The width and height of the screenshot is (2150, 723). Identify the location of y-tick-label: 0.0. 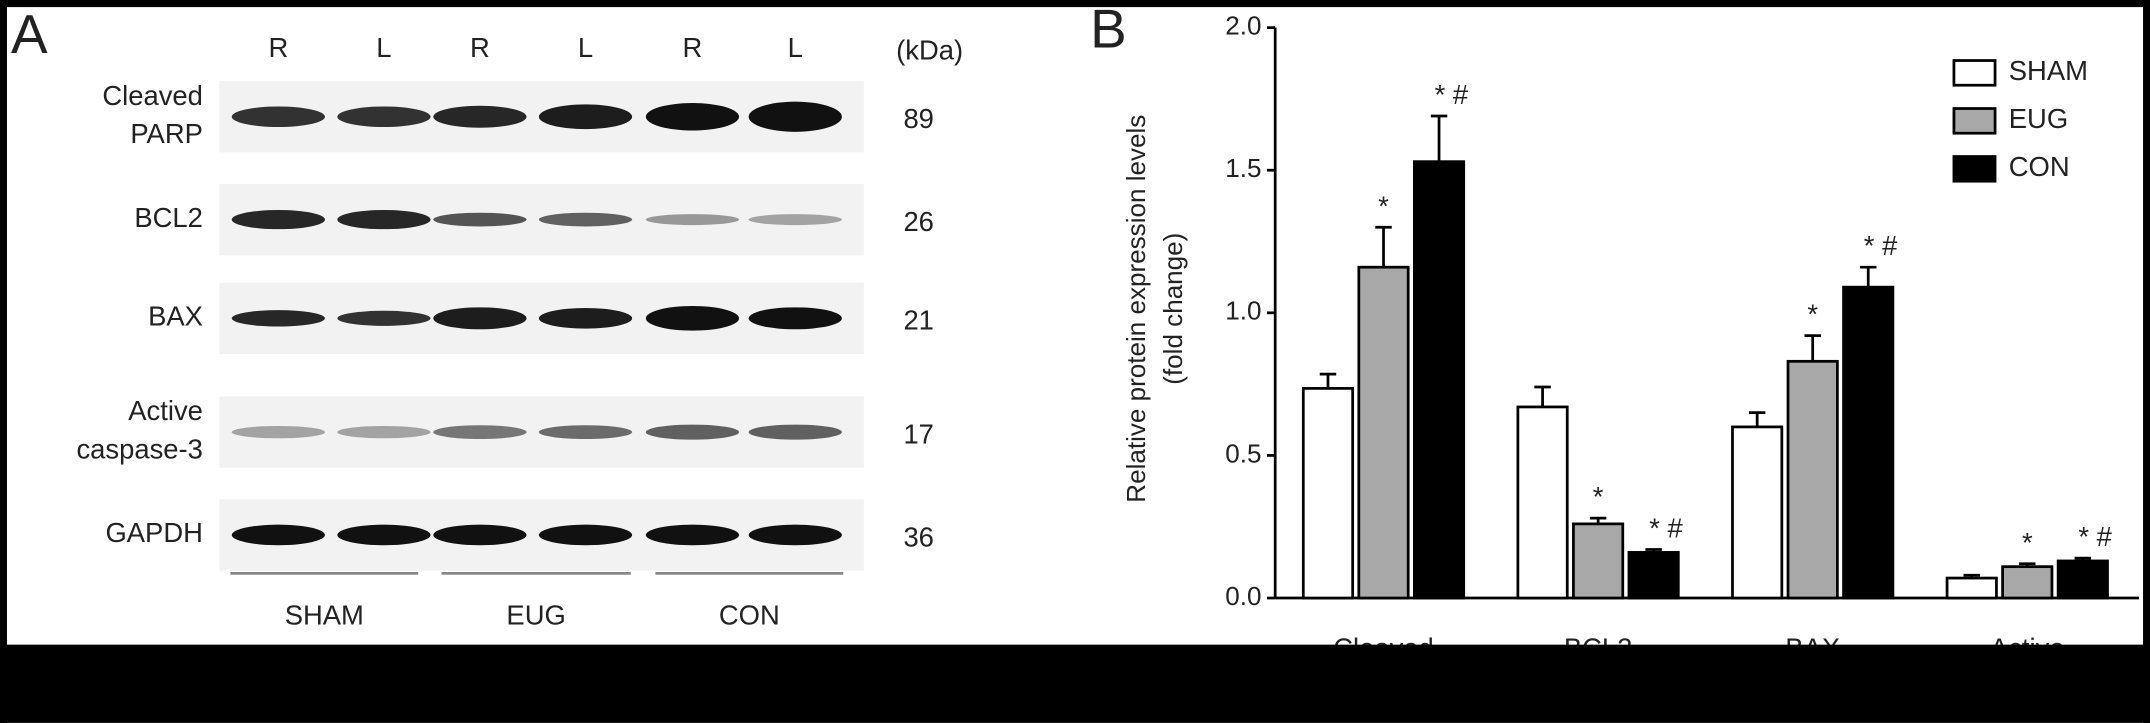
(1243, 596).